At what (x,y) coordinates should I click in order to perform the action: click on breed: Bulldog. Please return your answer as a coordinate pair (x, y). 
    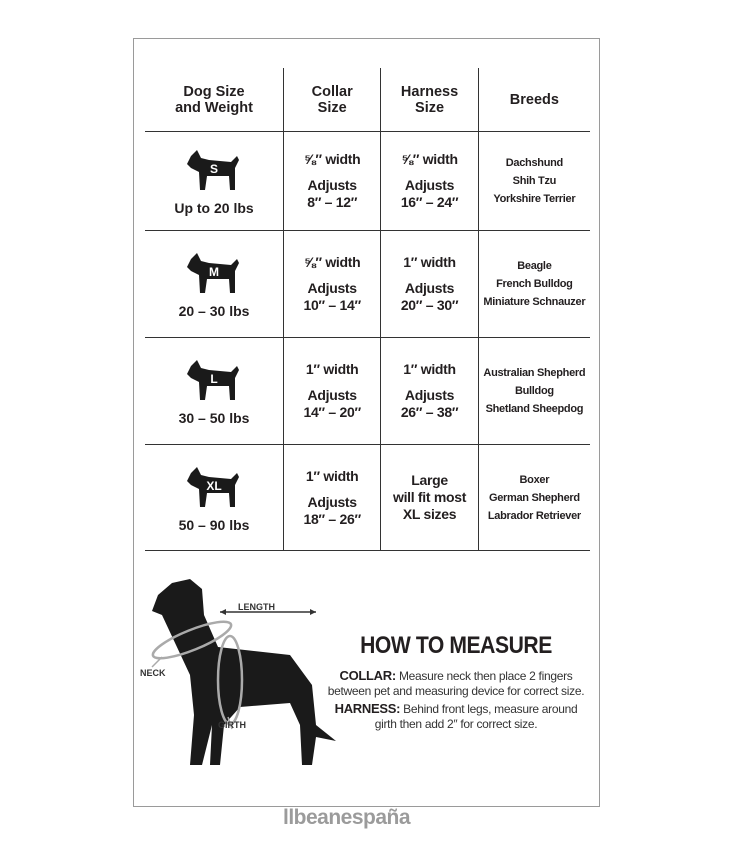
    Looking at the image, I should click on (534, 391).